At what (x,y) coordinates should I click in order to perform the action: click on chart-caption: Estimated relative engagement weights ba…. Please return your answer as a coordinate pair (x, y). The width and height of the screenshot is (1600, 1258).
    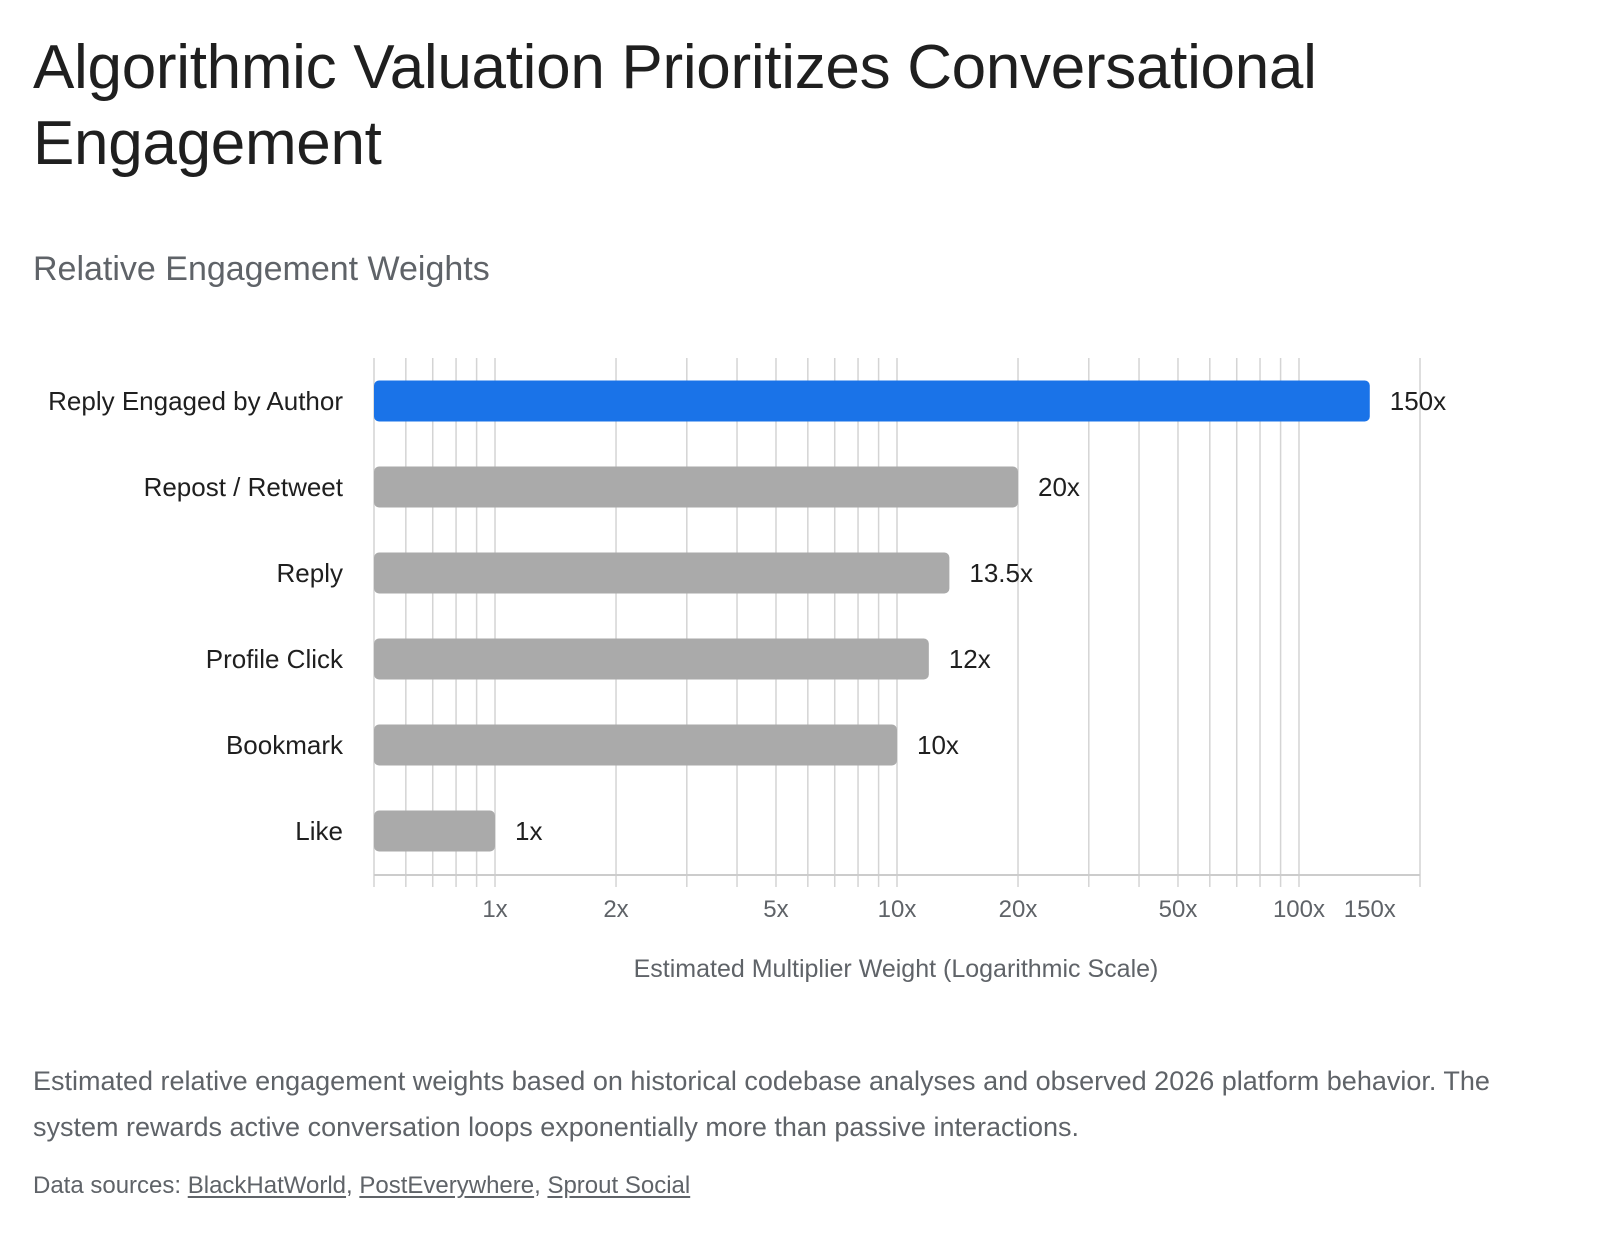
    Looking at the image, I should click on (761, 1104).